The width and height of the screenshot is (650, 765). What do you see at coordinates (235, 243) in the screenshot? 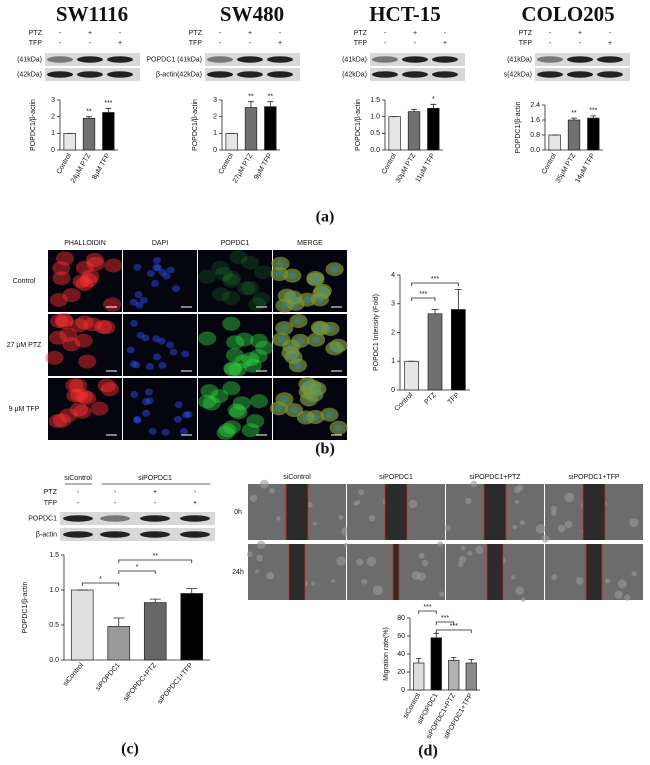
I see `image-column-header: POPDC1` at bounding box center [235, 243].